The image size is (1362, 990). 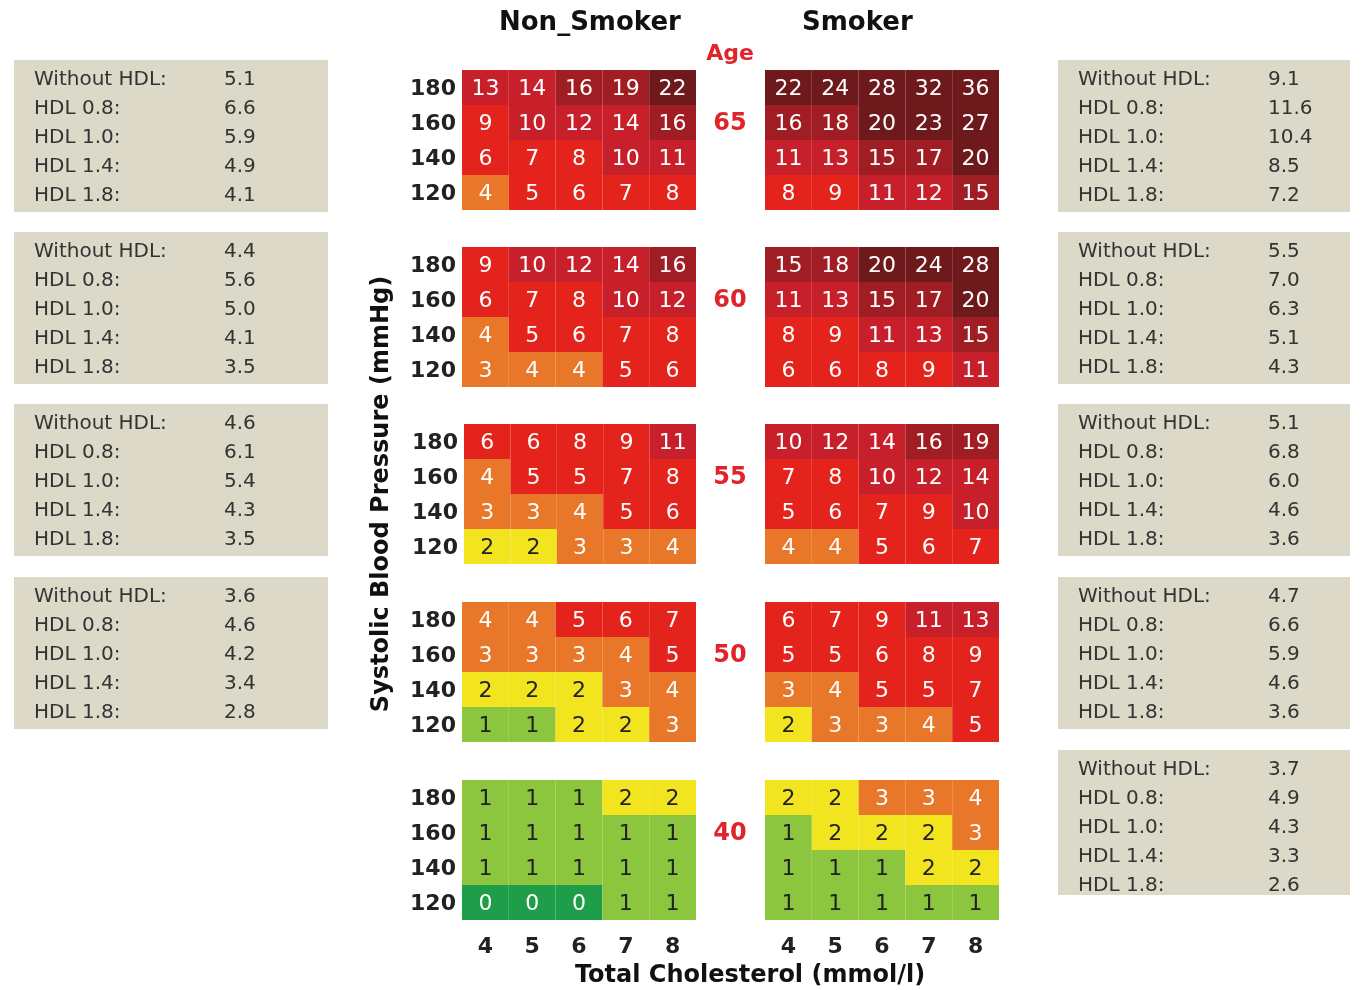 What do you see at coordinates (882, 87) in the screenshot?
I see `data-label: 28` at bounding box center [882, 87].